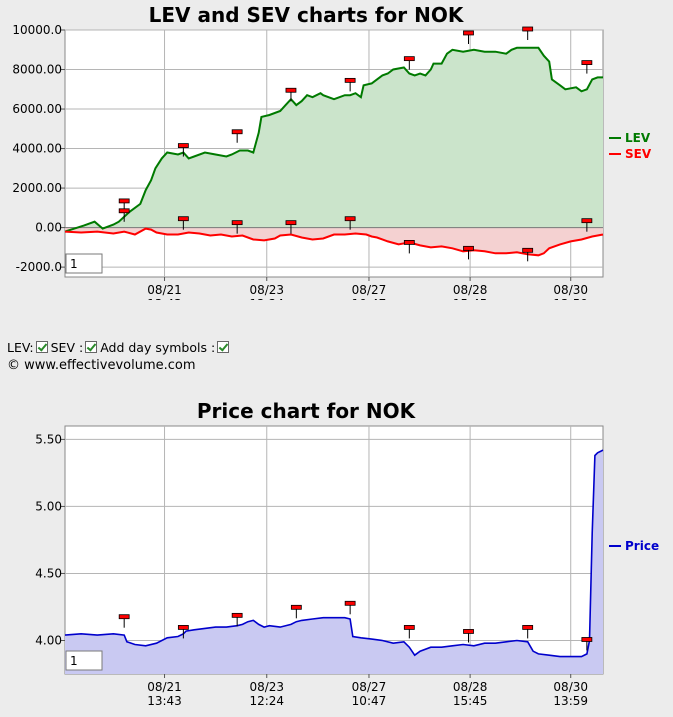 The image size is (673, 717). Describe the element at coordinates (37, 30) in the screenshot. I see `y-tick-label: 10000.0` at that location.